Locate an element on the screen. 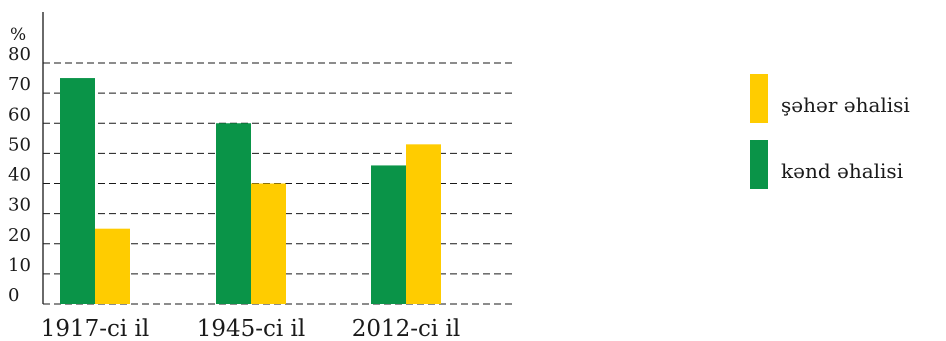 The image size is (946, 341). y-tick-label: 60 is located at coordinates (19, 114).